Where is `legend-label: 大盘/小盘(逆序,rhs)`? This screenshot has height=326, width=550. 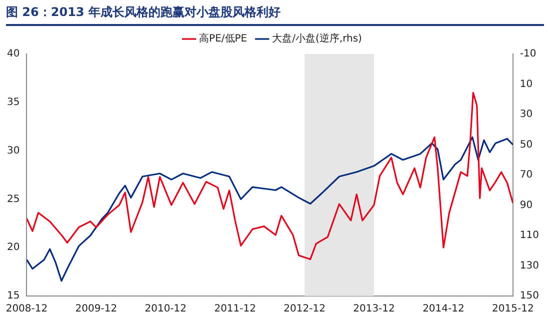
legend-label: 大盘/小盘(逆序,rhs) is located at coordinates (317, 38).